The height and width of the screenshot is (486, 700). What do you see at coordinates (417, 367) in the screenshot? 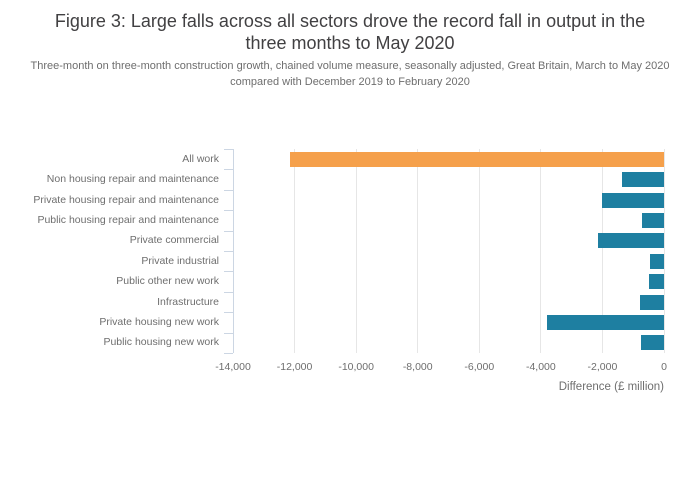
I see `x-tick-label: -8,000` at bounding box center [417, 367].